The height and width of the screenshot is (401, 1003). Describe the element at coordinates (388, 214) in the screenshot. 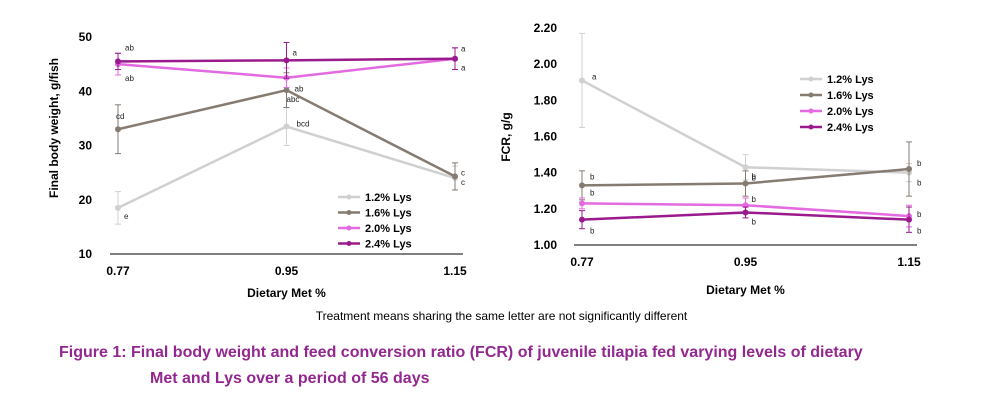

I see `weight-legend-label: 1.6% Lys` at that location.